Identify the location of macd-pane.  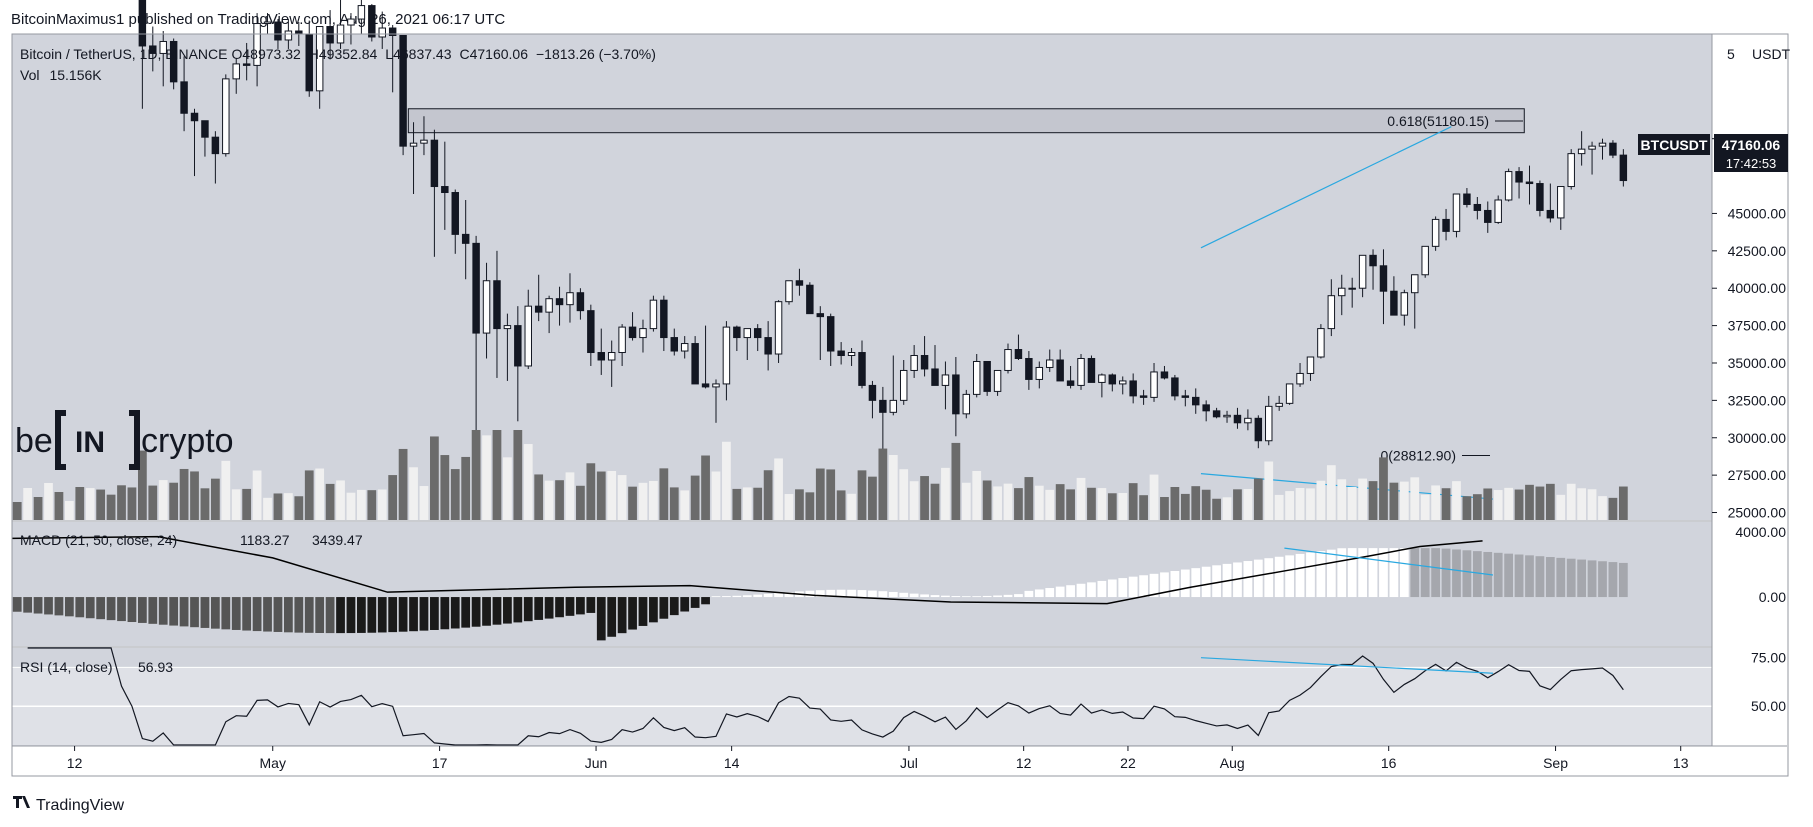
(861, 584).